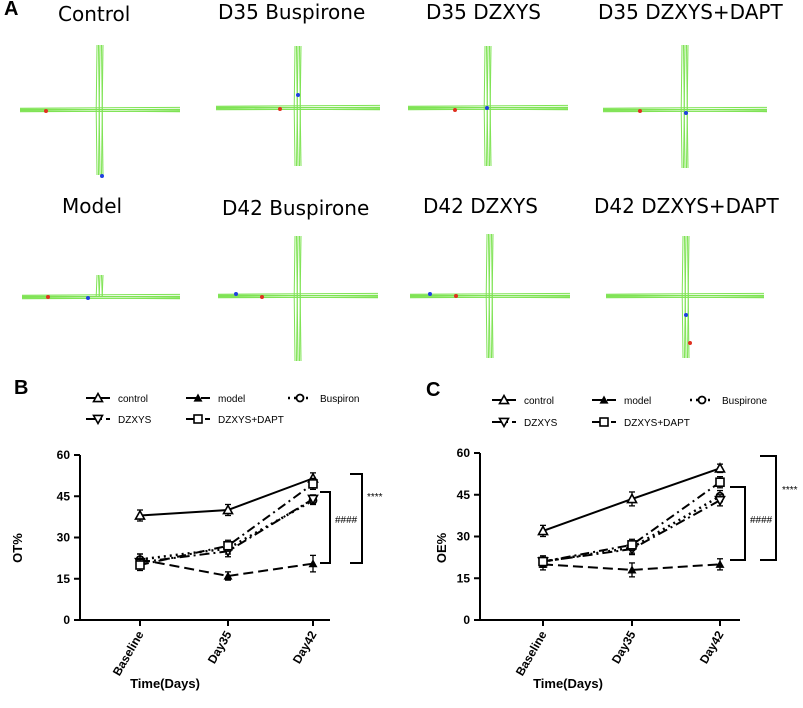 The image size is (803, 708). I want to click on legend-label: Buspirone, so click(744, 401).